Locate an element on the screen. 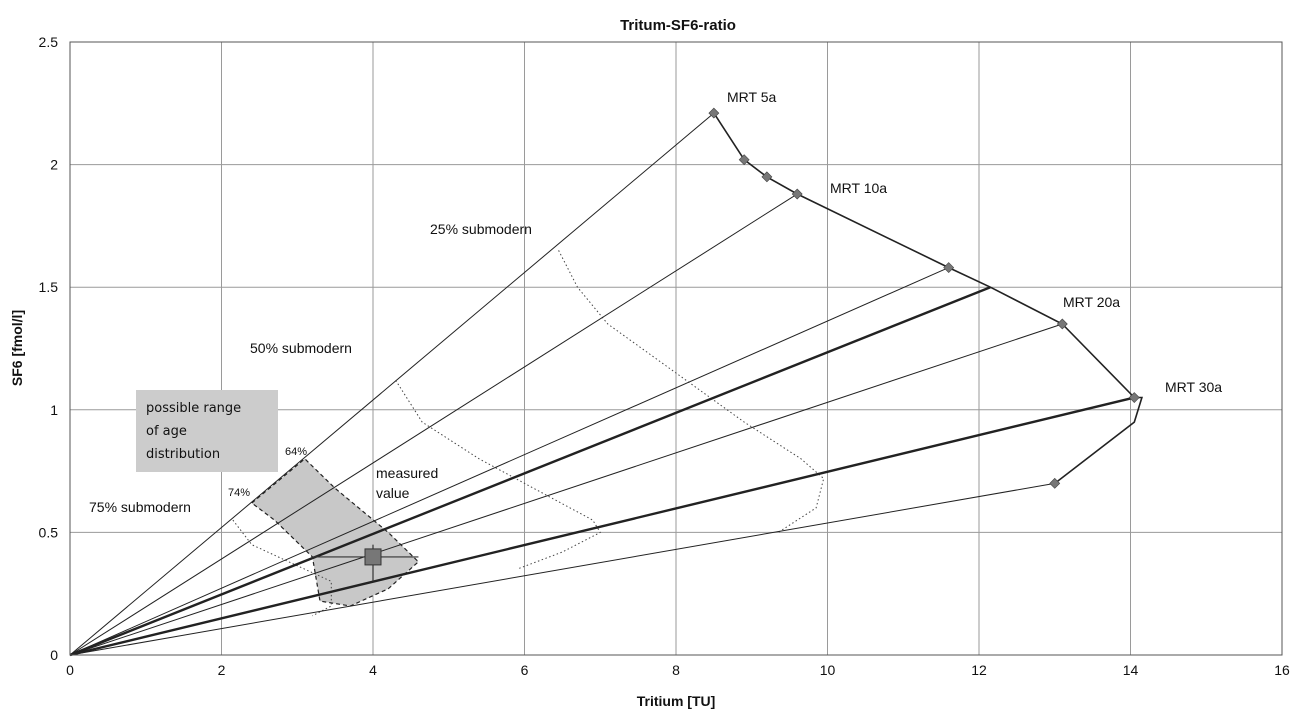 Image resolution: width=1309 pixels, height=711 pixels. y-tick-label-5: 2.5 is located at coordinates (49, 42).